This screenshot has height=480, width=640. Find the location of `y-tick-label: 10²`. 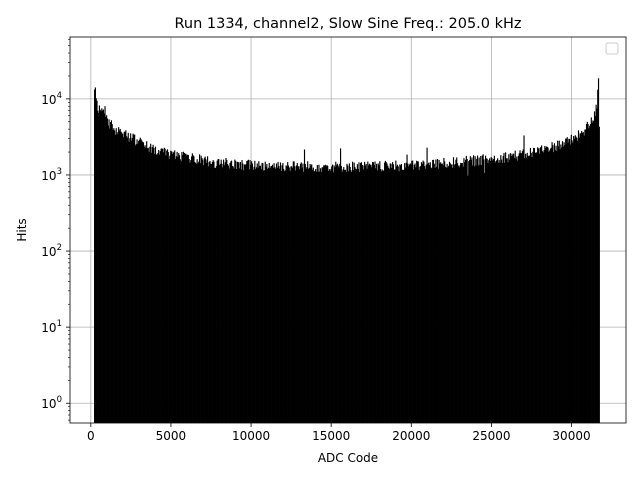

y-tick-label: 10² is located at coordinates (51, 251).